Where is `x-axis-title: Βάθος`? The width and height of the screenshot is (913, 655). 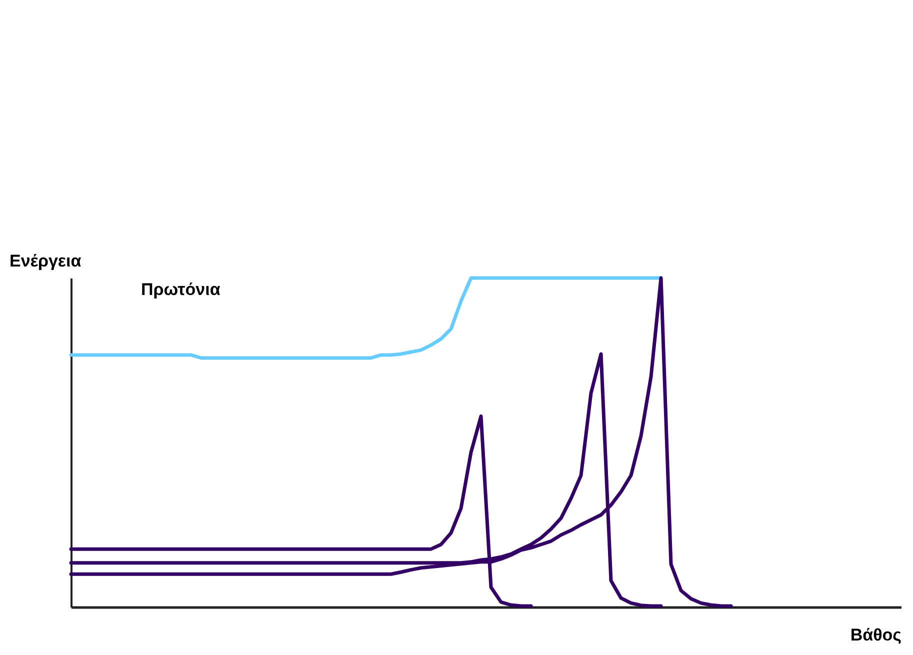
x-axis-title: Βάθος is located at coordinates (876, 635).